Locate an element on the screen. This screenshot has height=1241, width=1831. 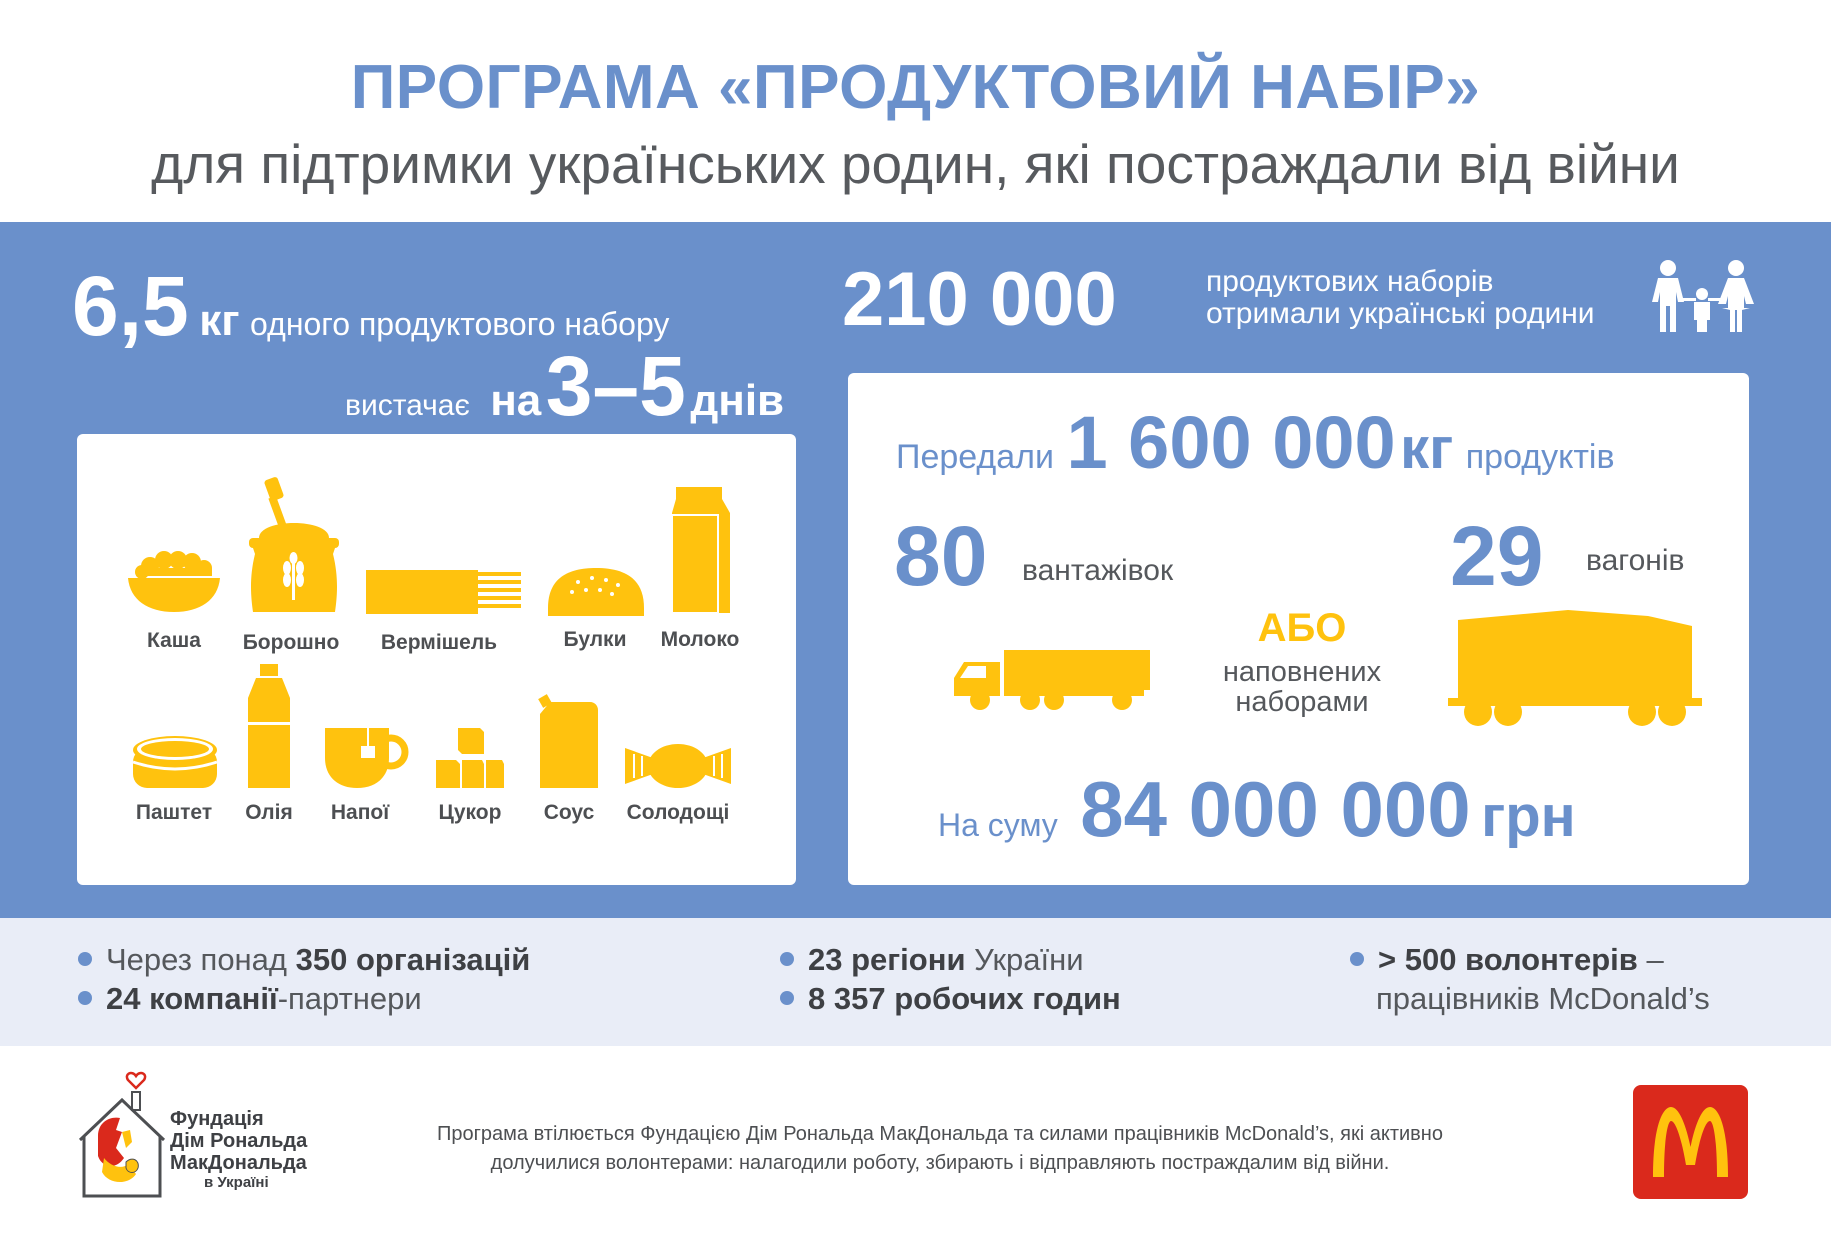
sum-stat: На суму 84 000 000 грн is located at coordinates (1257, 809).